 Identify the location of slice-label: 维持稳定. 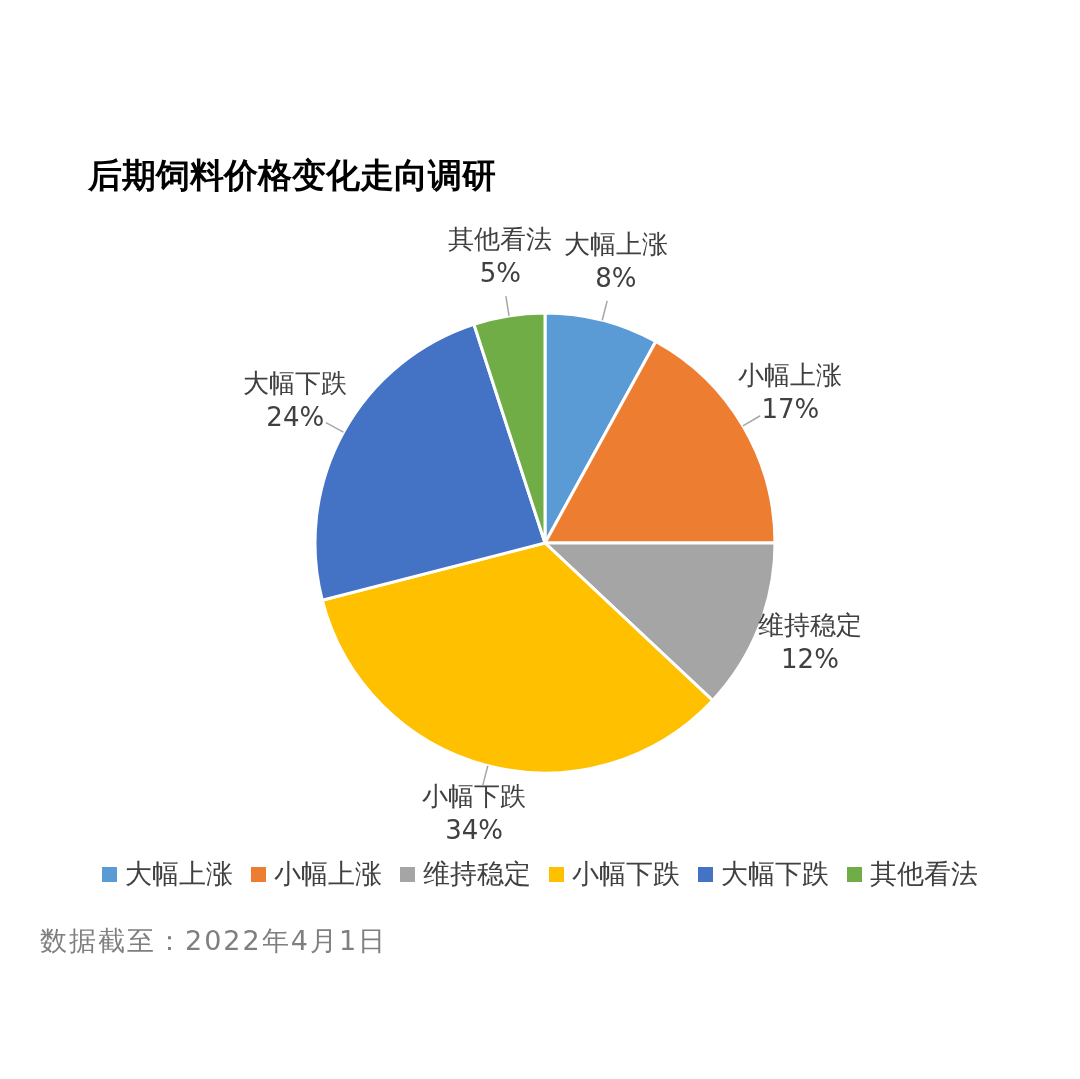
(809, 624).